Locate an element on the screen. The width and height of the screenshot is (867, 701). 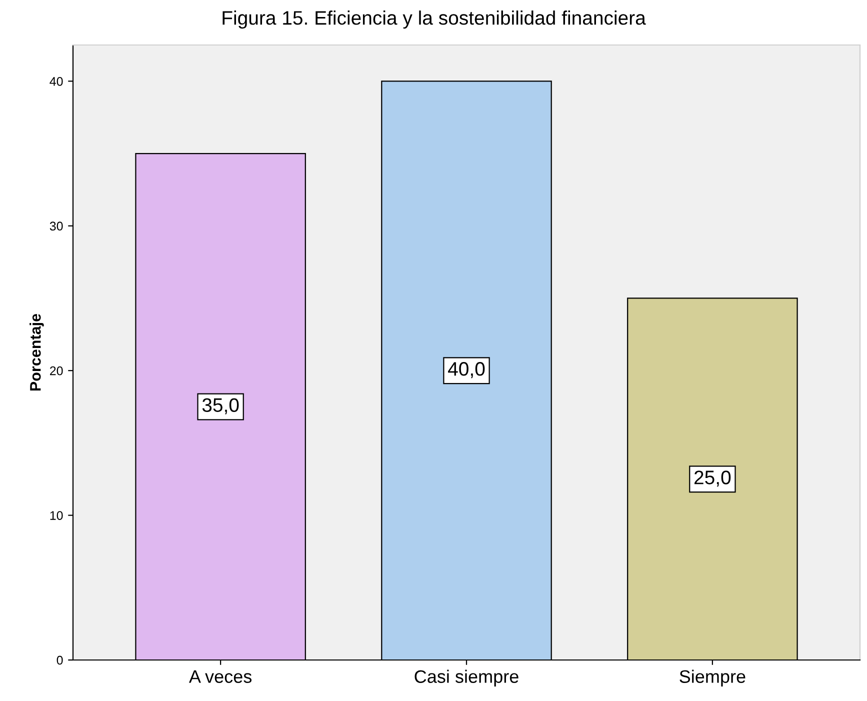
chart-title: Figura 15. Eficiencia y la sostenibilidad financiera is located at coordinates (434, 19).